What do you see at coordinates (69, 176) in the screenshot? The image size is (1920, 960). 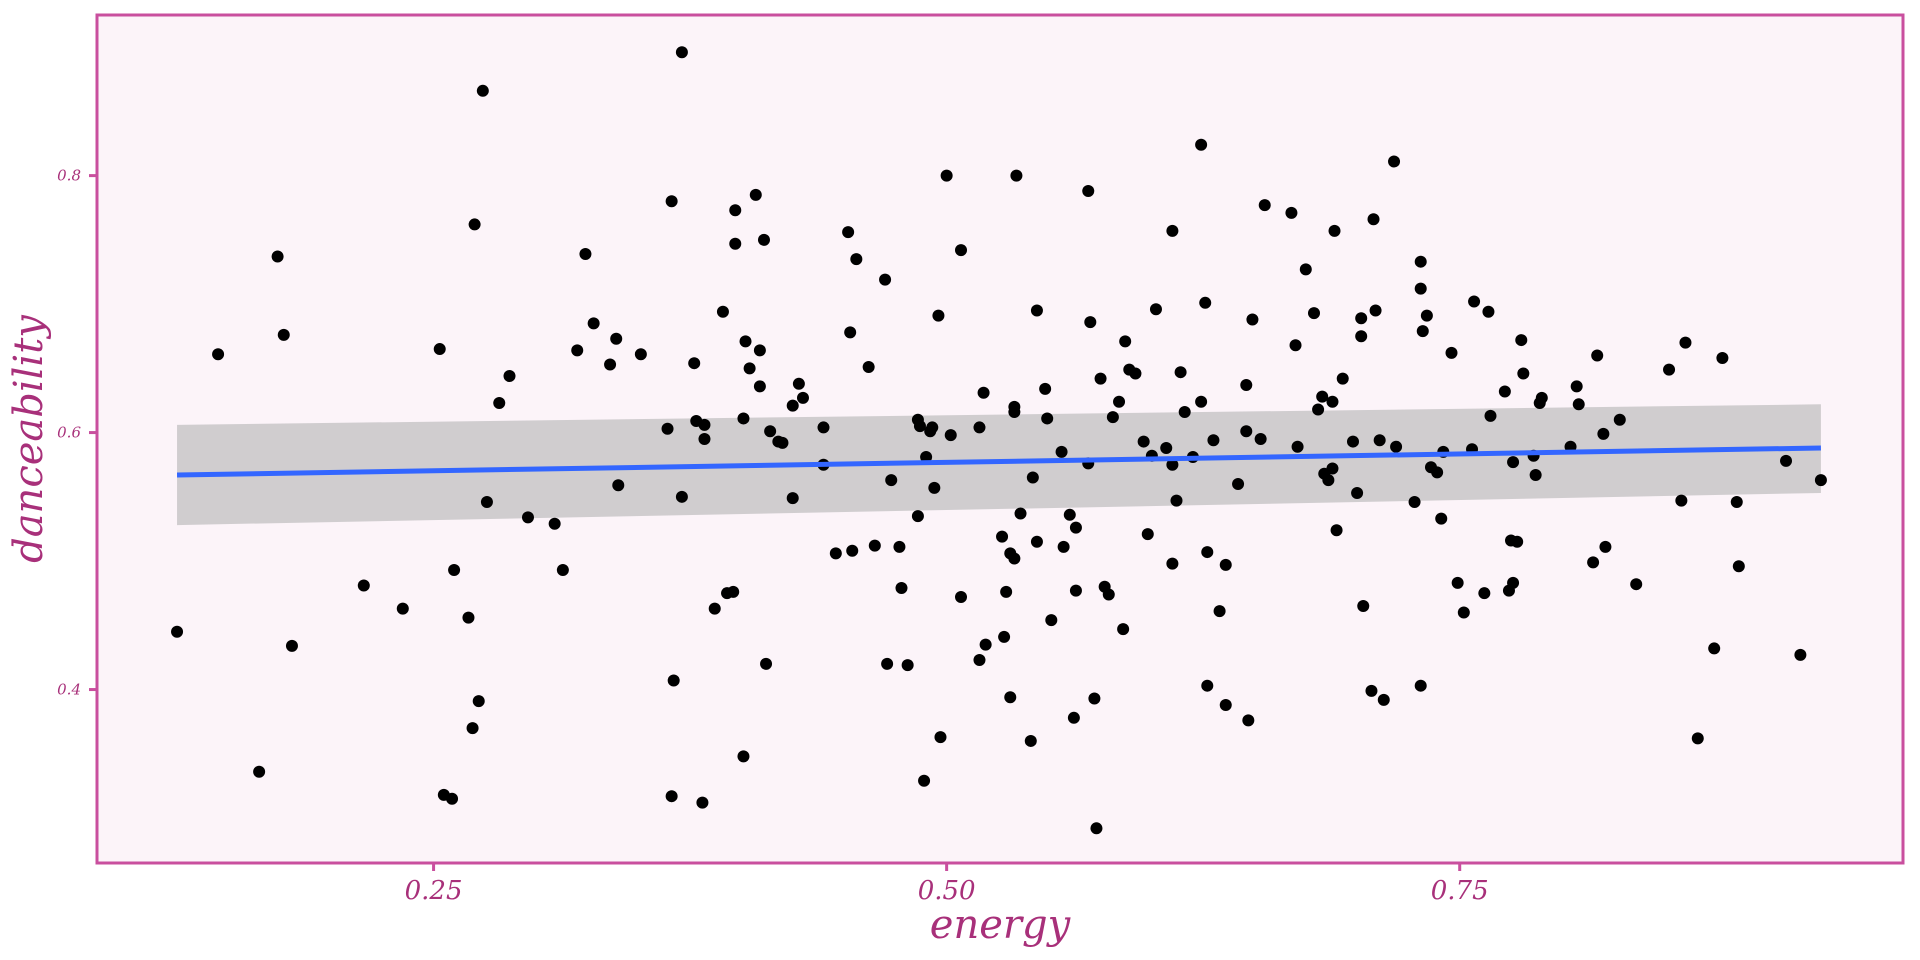 I see `y-tick-label: 0.8` at bounding box center [69, 176].